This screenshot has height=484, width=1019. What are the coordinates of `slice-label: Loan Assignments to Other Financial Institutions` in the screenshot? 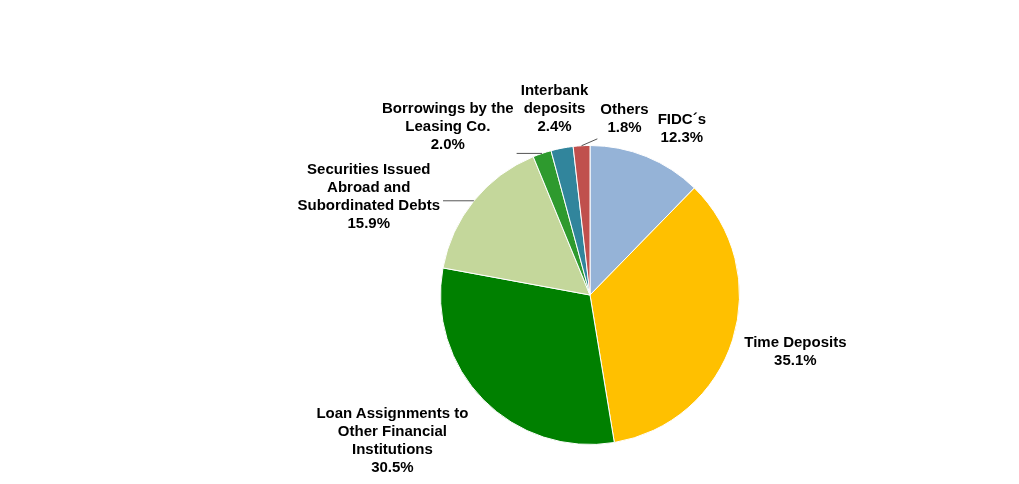 It's located at (392, 430).